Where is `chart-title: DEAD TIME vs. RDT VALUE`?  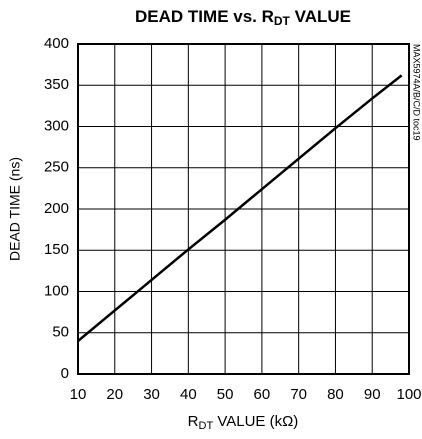
chart-title: DEAD TIME vs. RDT VALUE is located at coordinates (243, 17).